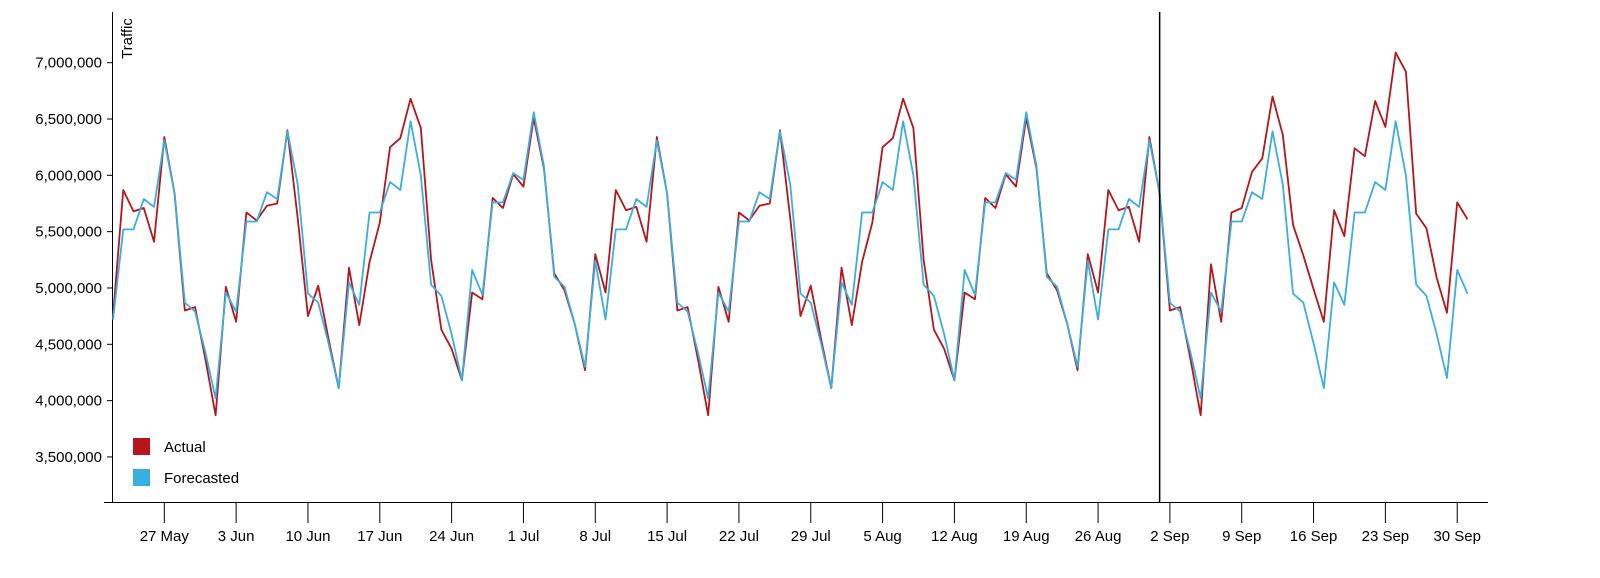  What do you see at coordinates (185, 447) in the screenshot?
I see `legend-label: Actual` at bounding box center [185, 447].